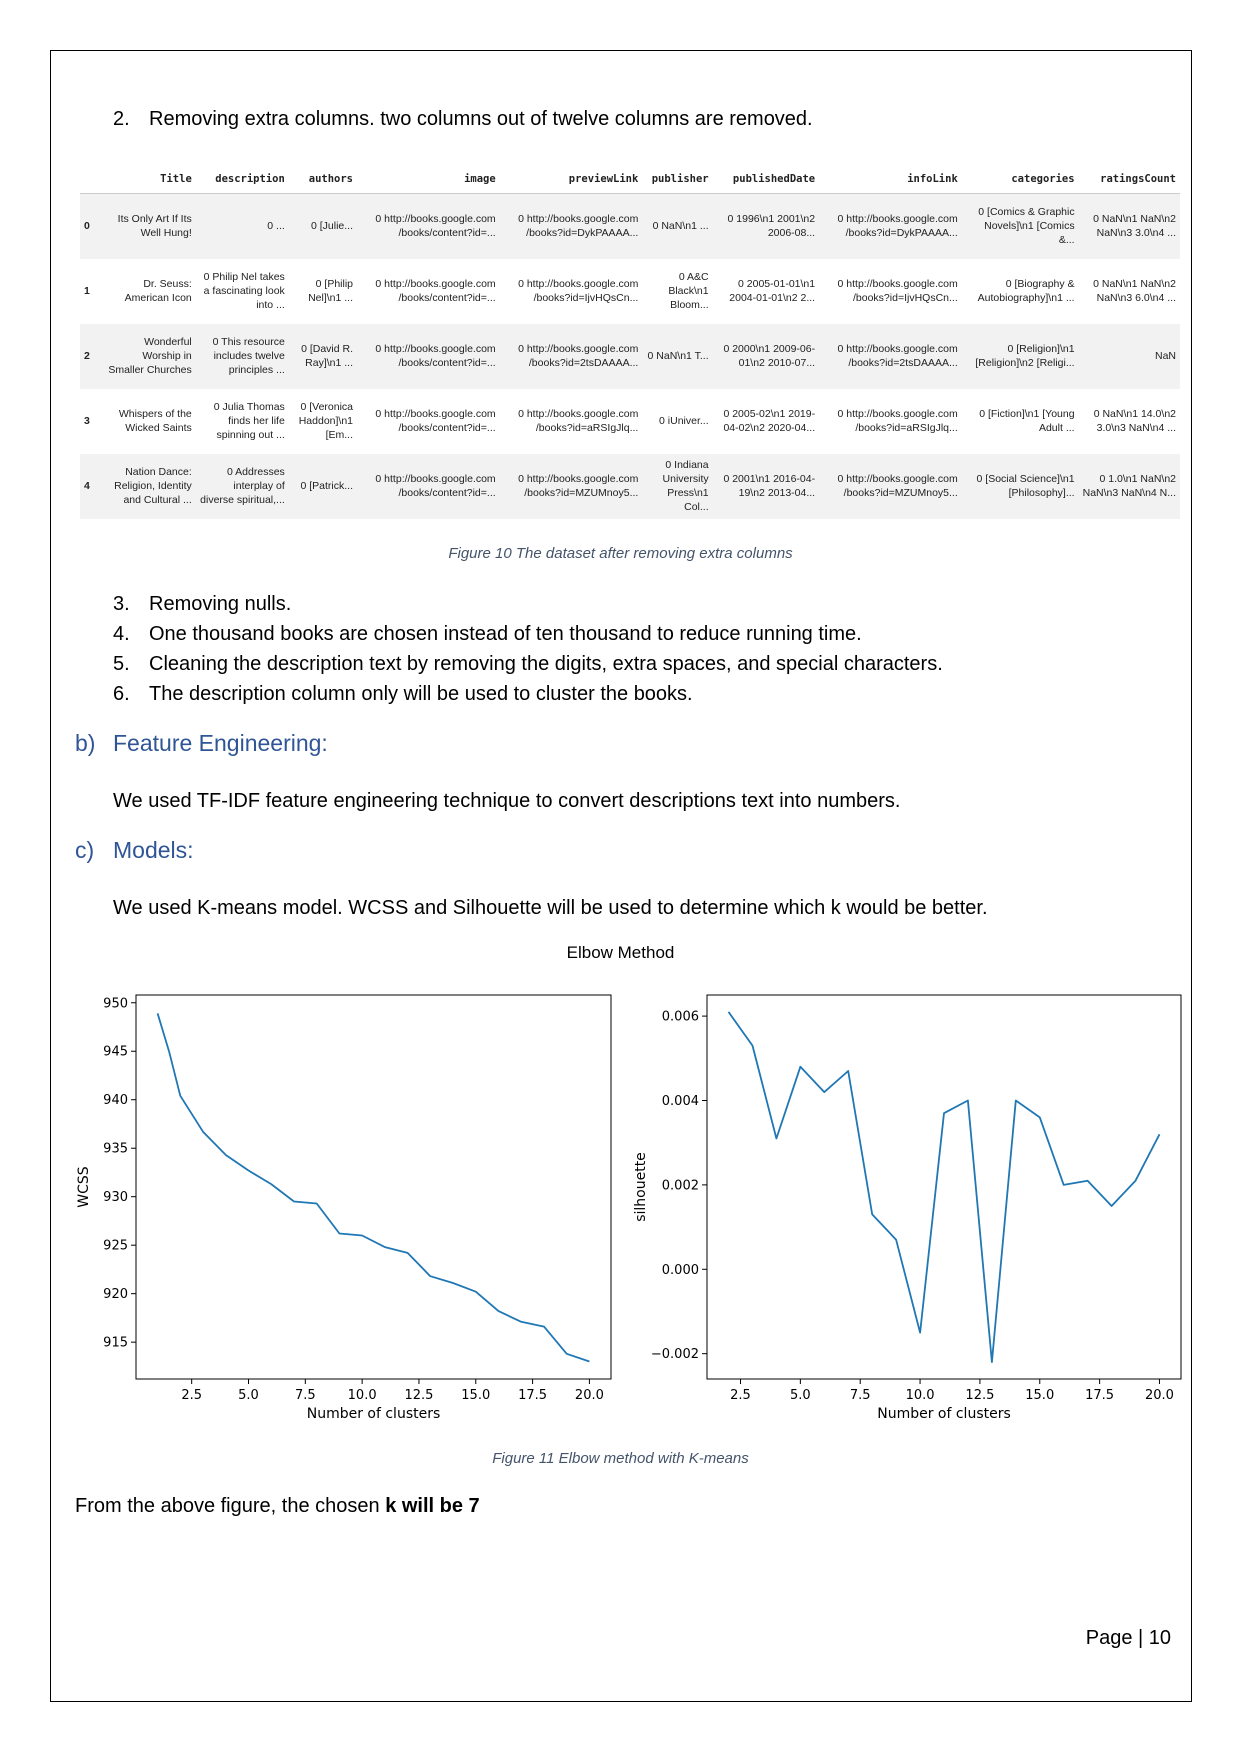 Image resolution: width=1241 pixels, height=1755 pixels. What do you see at coordinates (87, 421) in the screenshot?
I see `row-index: 3` at bounding box center [87, 421].